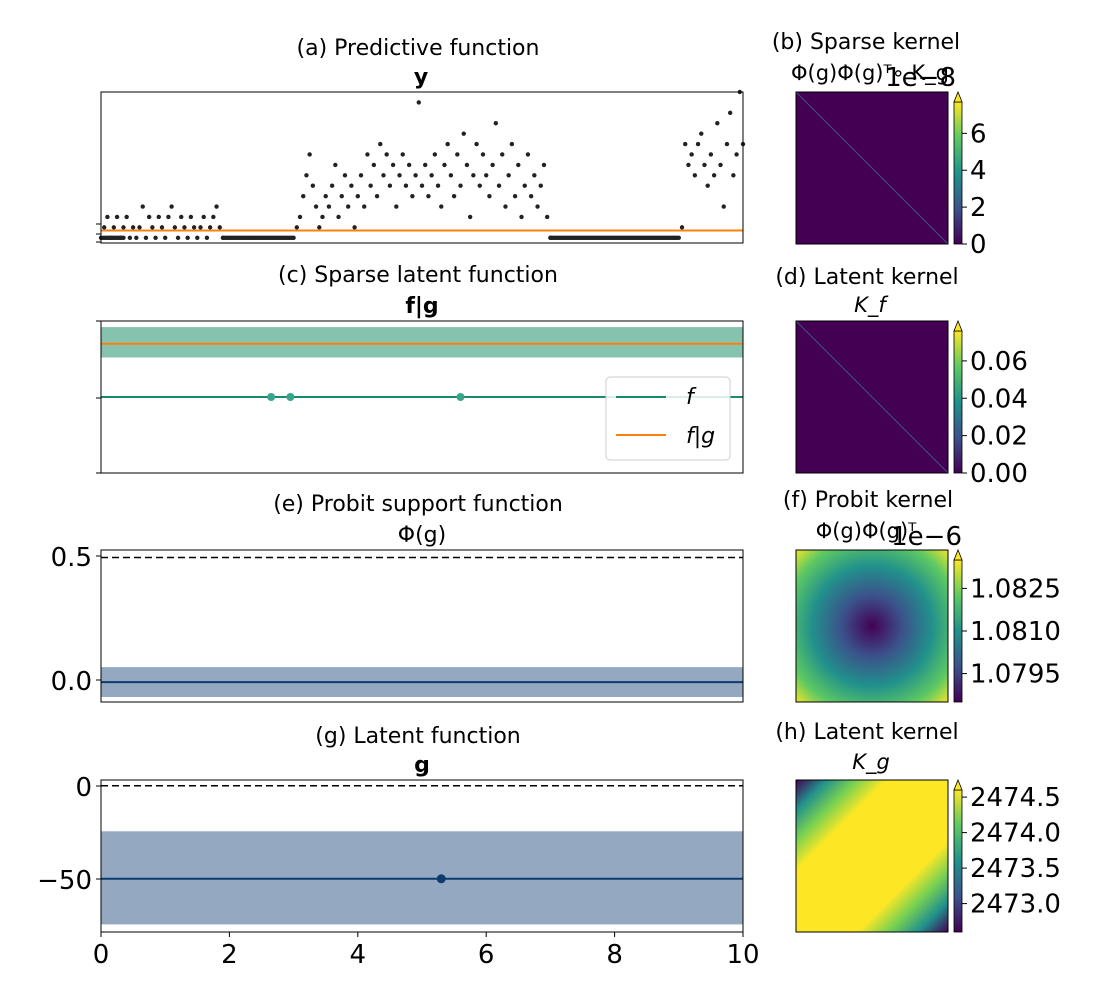  I want to click on panel-g-xticks: 0 2 4 6 8 10, so click(426, 951).